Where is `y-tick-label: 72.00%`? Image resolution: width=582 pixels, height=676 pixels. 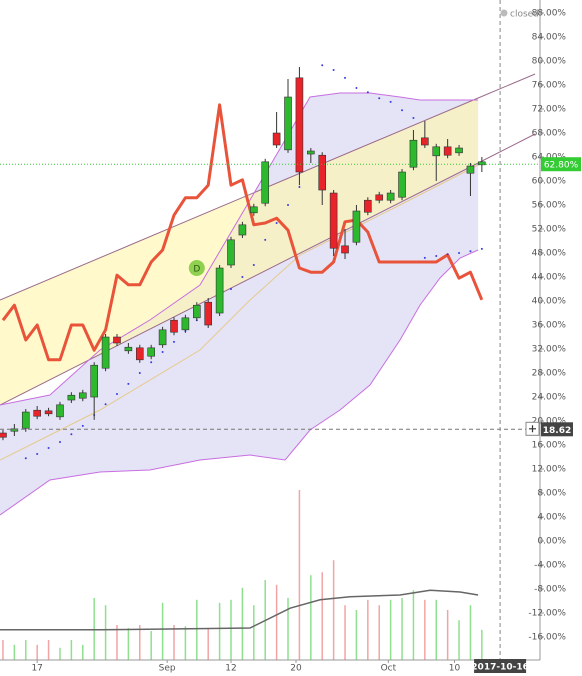 y-tick-label: 72.00% is located at coordinates (549, 110).